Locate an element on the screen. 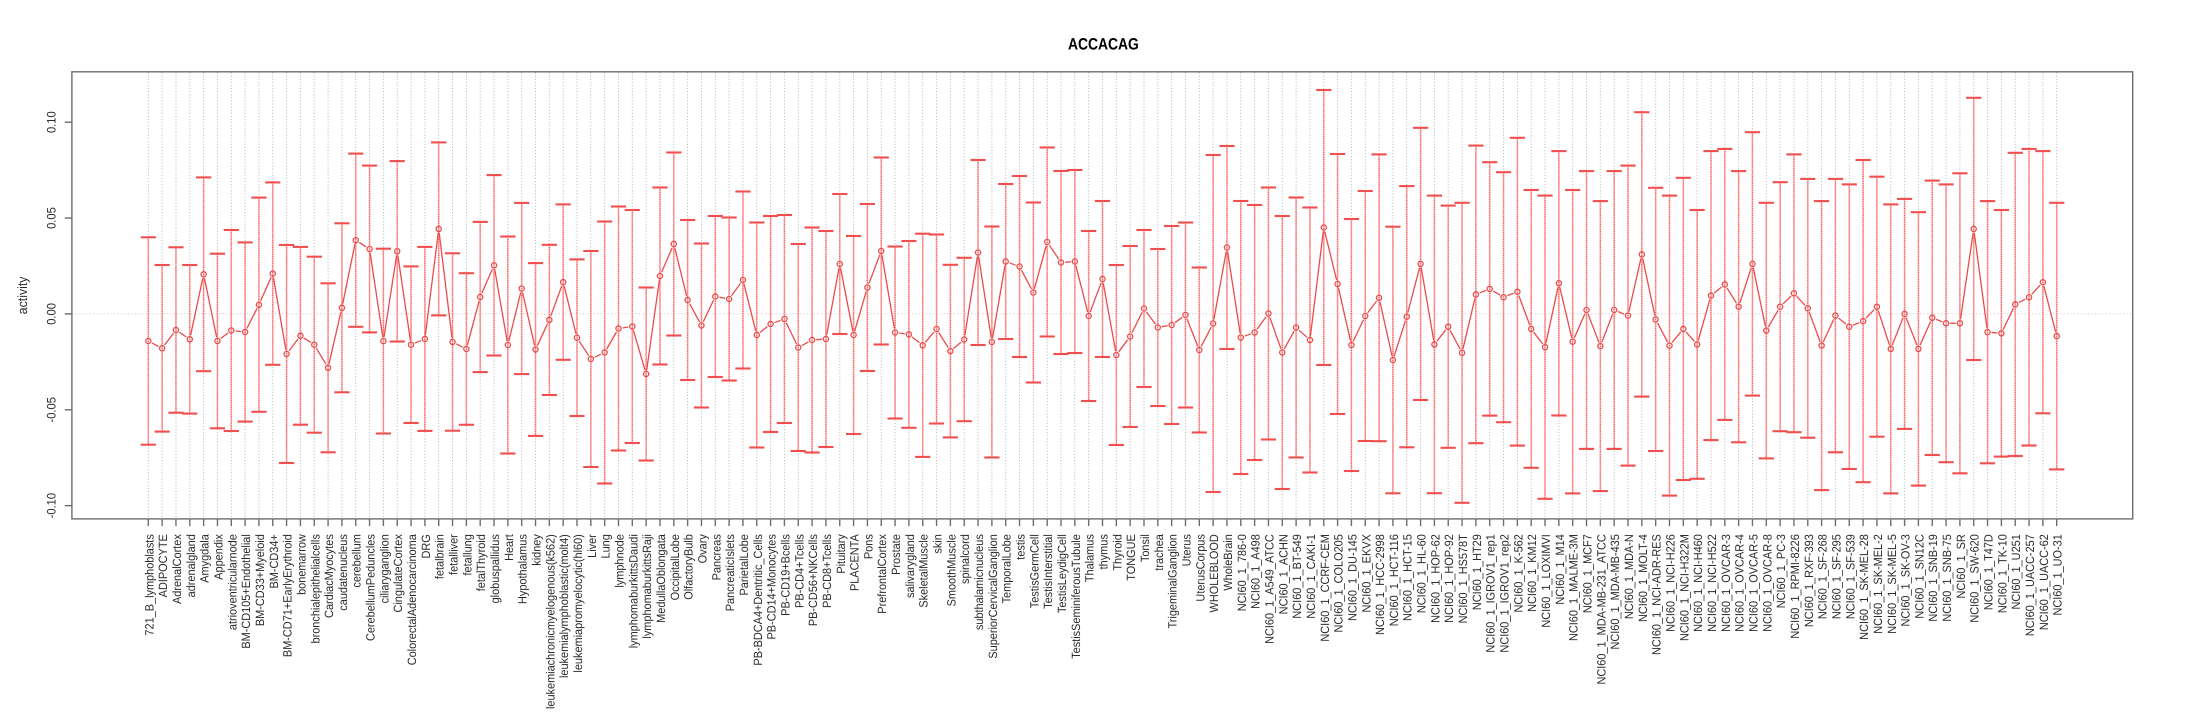 This screenshot has width=2205, height=720. svg-text: MedullaOblongata is located at coordinates (661, 578).